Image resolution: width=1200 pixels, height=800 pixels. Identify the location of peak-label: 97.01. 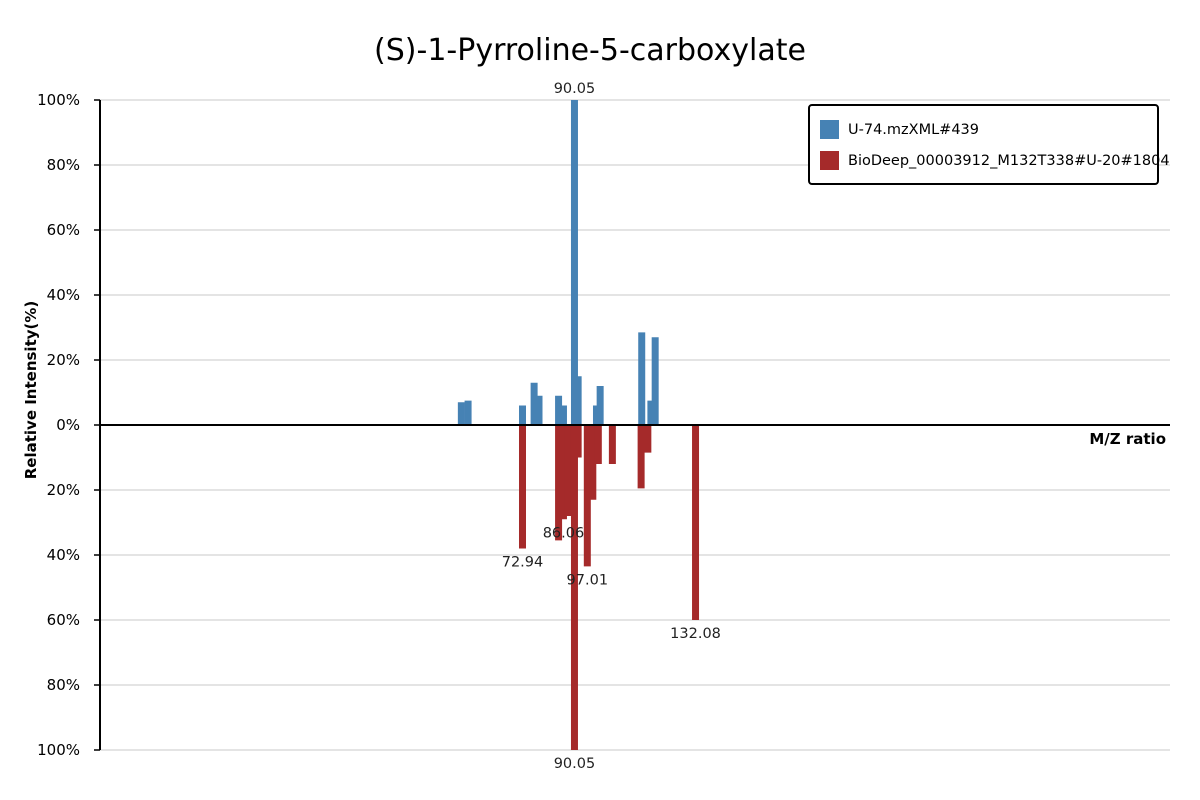
(588, 580).